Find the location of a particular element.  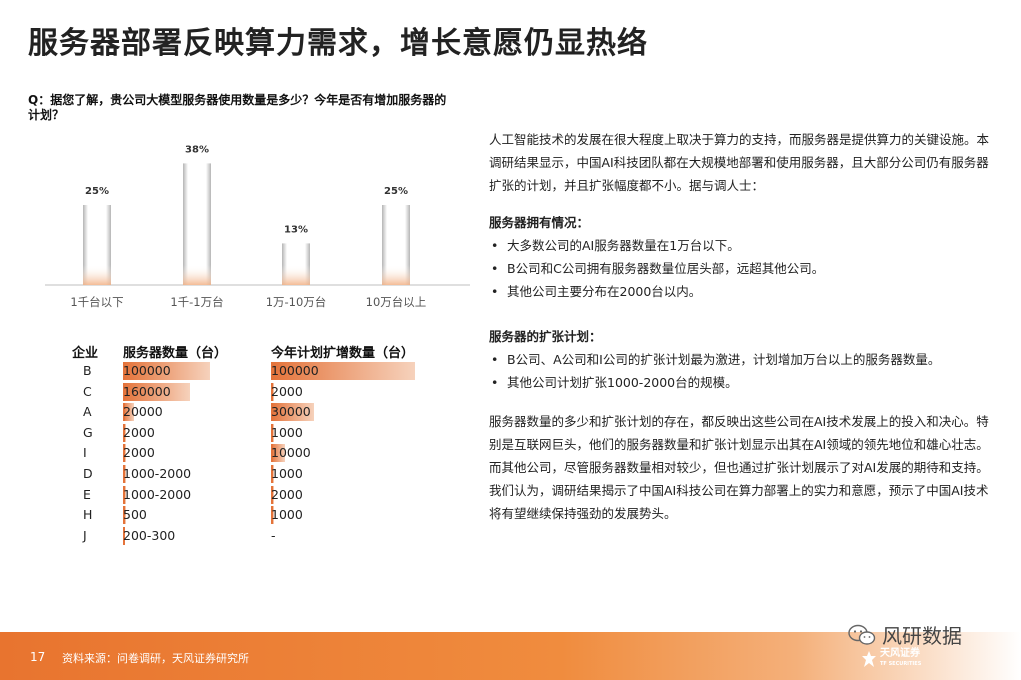

table-header: 服务器数量（台） is located at coordinates (175, 351).